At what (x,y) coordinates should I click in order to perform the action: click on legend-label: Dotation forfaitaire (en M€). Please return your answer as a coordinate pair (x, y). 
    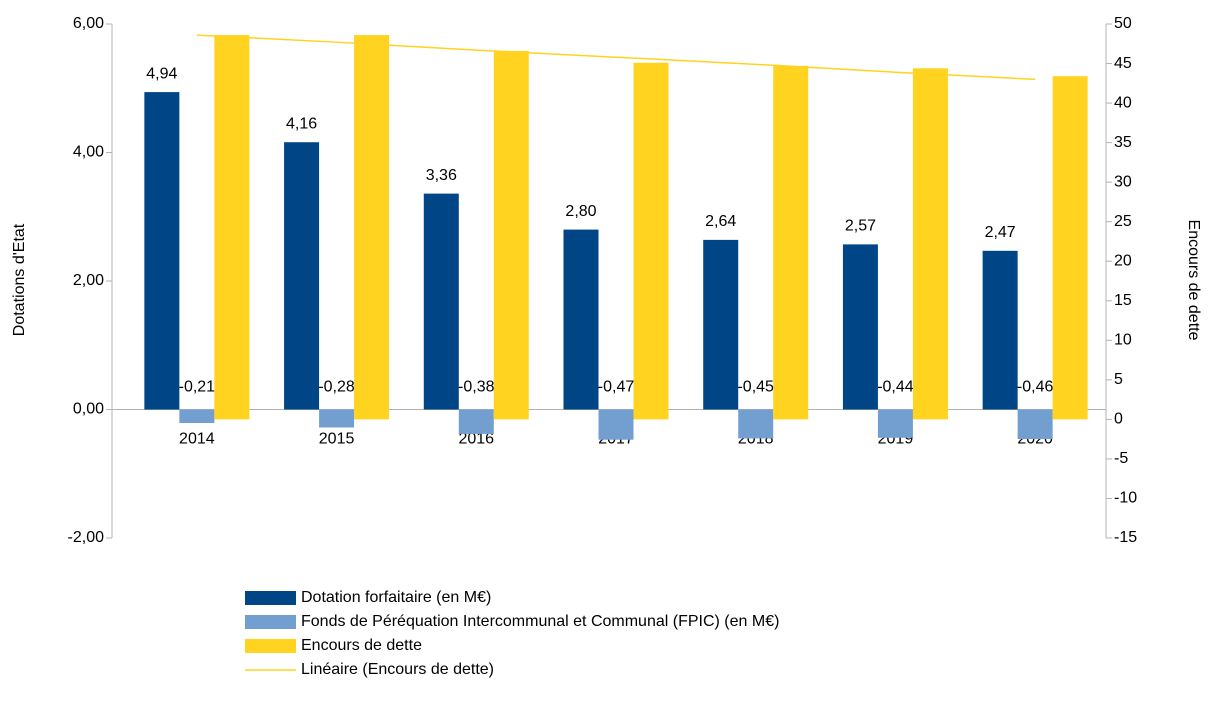
    Looking at the image, I should click on (396, 597).